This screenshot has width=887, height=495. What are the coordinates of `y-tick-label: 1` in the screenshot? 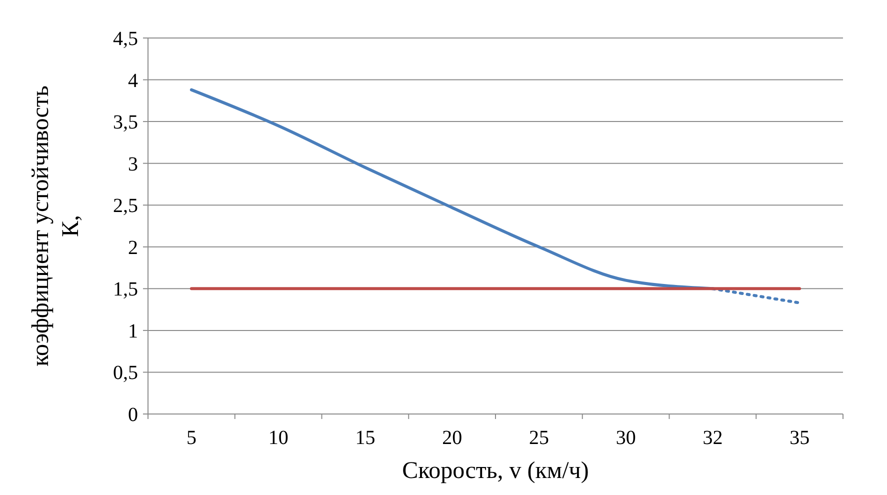 It's located at (133, 331).